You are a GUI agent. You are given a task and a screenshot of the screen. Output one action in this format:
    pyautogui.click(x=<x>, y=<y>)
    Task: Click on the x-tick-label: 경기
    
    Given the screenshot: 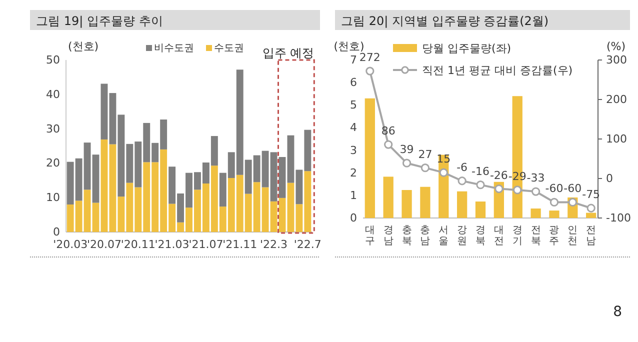 What is the action you would take?
    pyautogui.click(x=517, y=236)
    